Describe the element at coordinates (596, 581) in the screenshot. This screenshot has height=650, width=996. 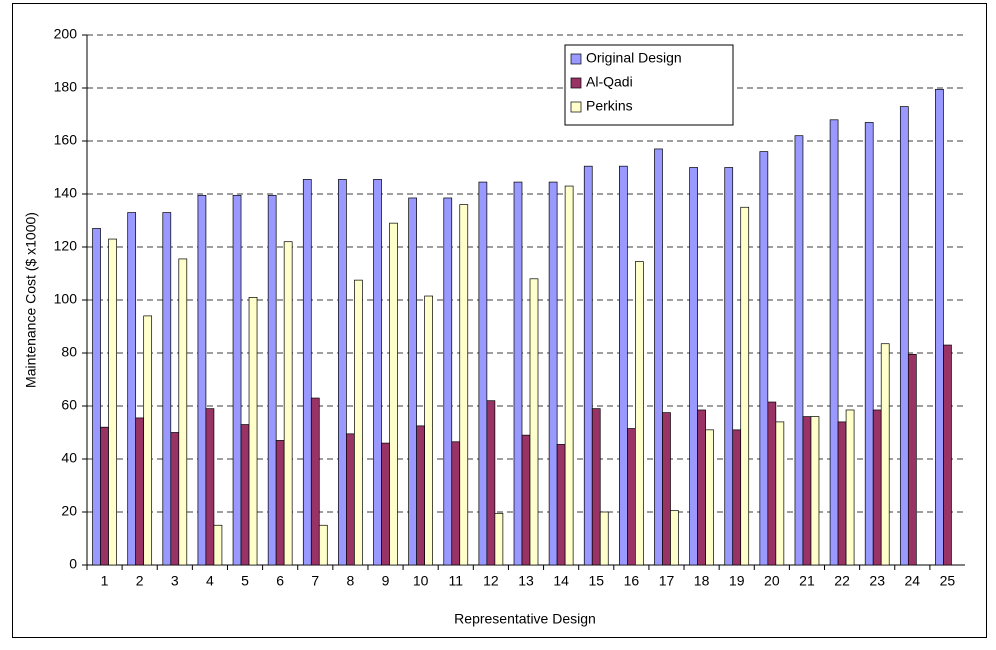
I see `x-tick-label: 15` at that location.